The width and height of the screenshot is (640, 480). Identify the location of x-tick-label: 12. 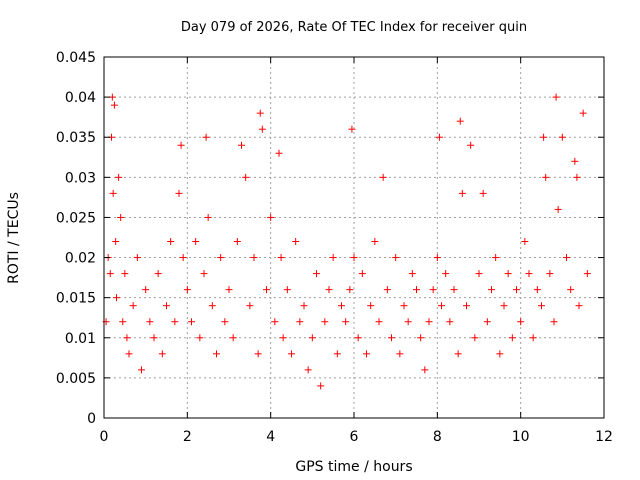
(604, 437).